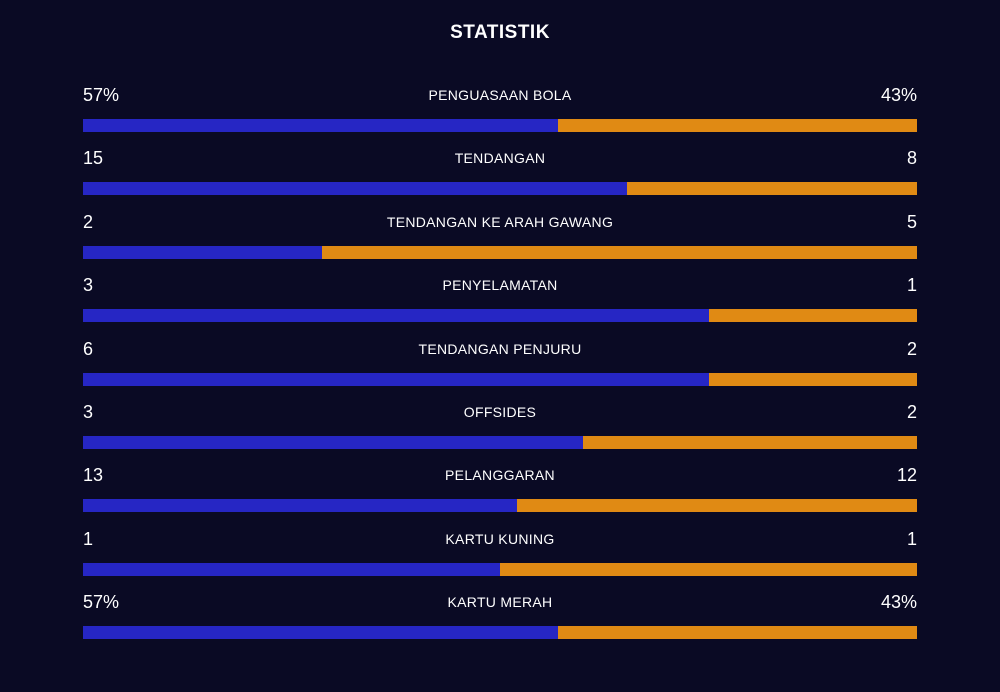 This screenshot has height=692, width=1000. Describe the element at coordinates (500, 174) in the screenshot. I see `stat-row: 15 TENDANGAN 8` at that location.